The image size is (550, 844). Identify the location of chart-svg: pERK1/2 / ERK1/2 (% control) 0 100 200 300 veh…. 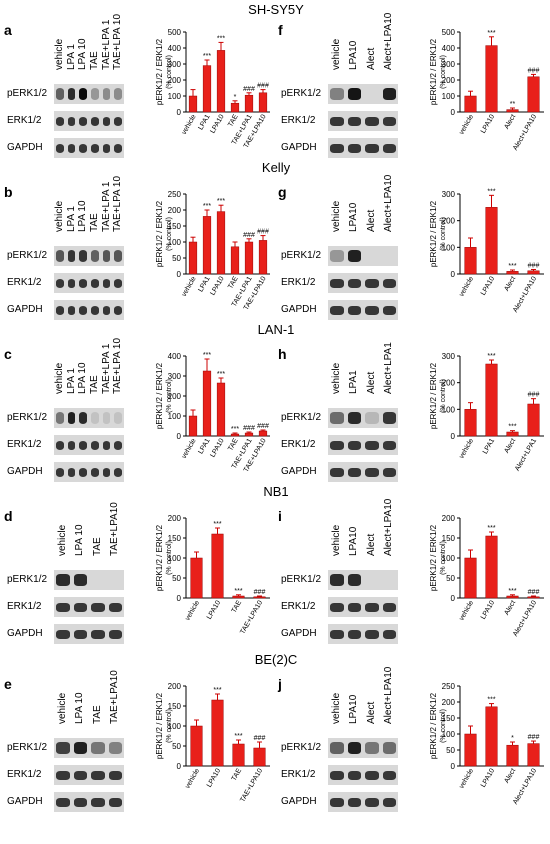
(486, 412).